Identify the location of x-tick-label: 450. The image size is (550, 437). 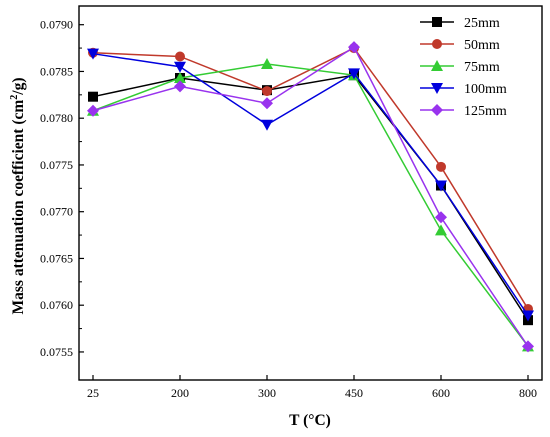
(354, 393).